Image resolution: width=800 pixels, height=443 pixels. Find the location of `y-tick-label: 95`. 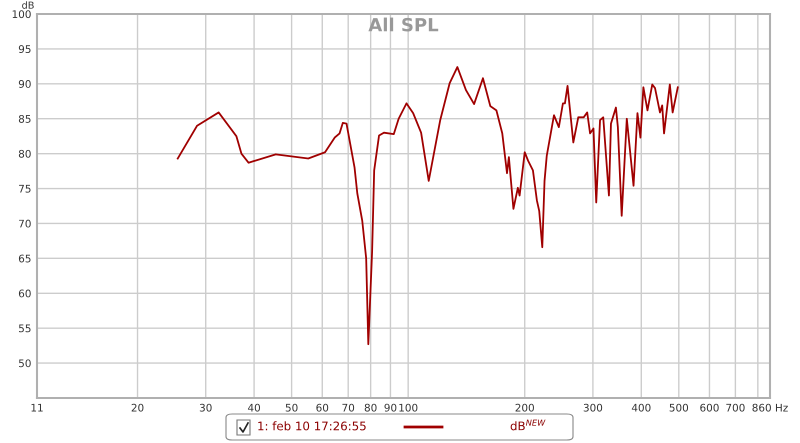

y-tick-label: 95 is located at coordinates (24, 49).